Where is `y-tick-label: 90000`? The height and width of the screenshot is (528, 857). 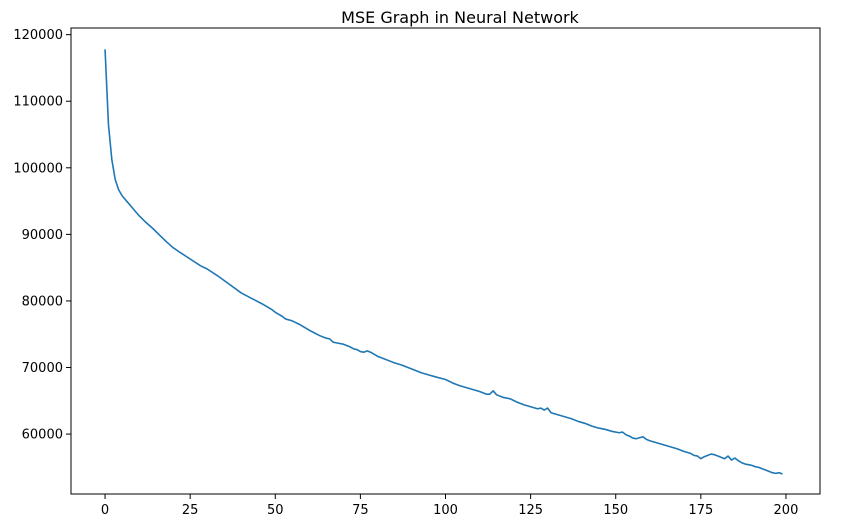
y-tick-label: 90000 is located at coordinates (42, 235).